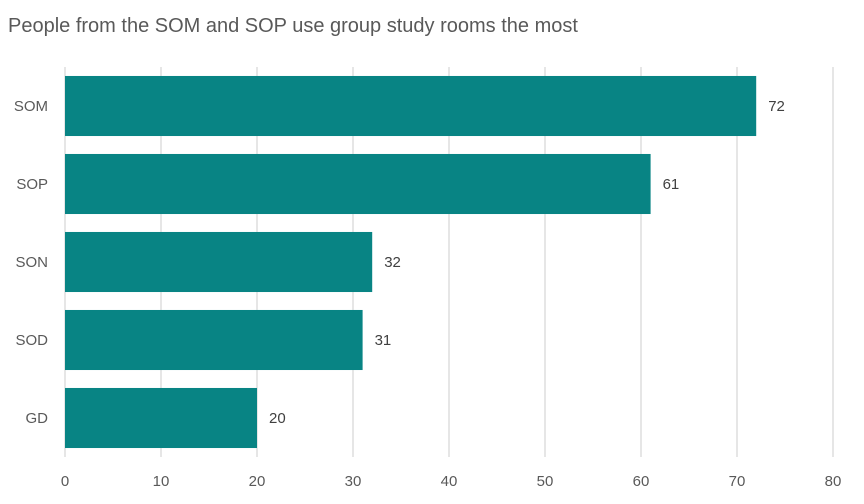 The width and height of the screenshot is (864, 504). What do you see at coordinates (37, 418) in the screenshot?
I see `category-label-gd: GD` at bounding box center [37, 418].